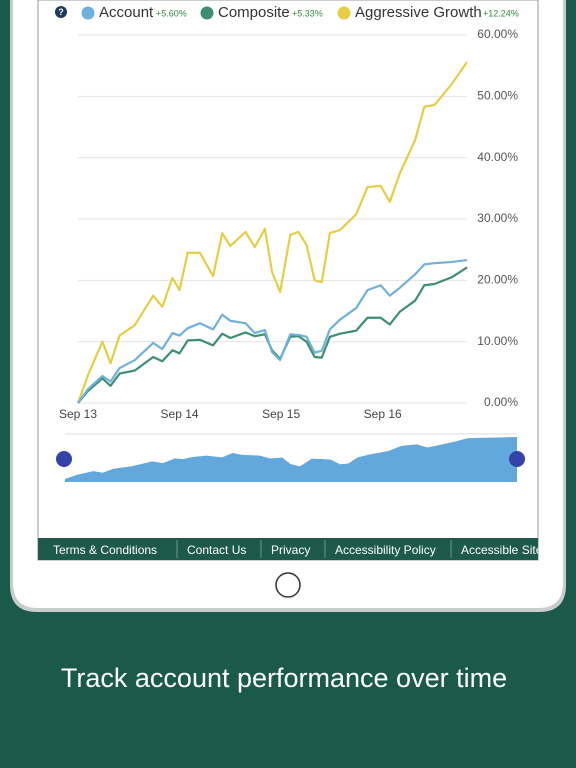 Image resolution: width=576 pixels, height=768 pixels. What do you see at coordinates (272, 331) in the screenshot?
I see `series-line` at bounding box center [272, 331].